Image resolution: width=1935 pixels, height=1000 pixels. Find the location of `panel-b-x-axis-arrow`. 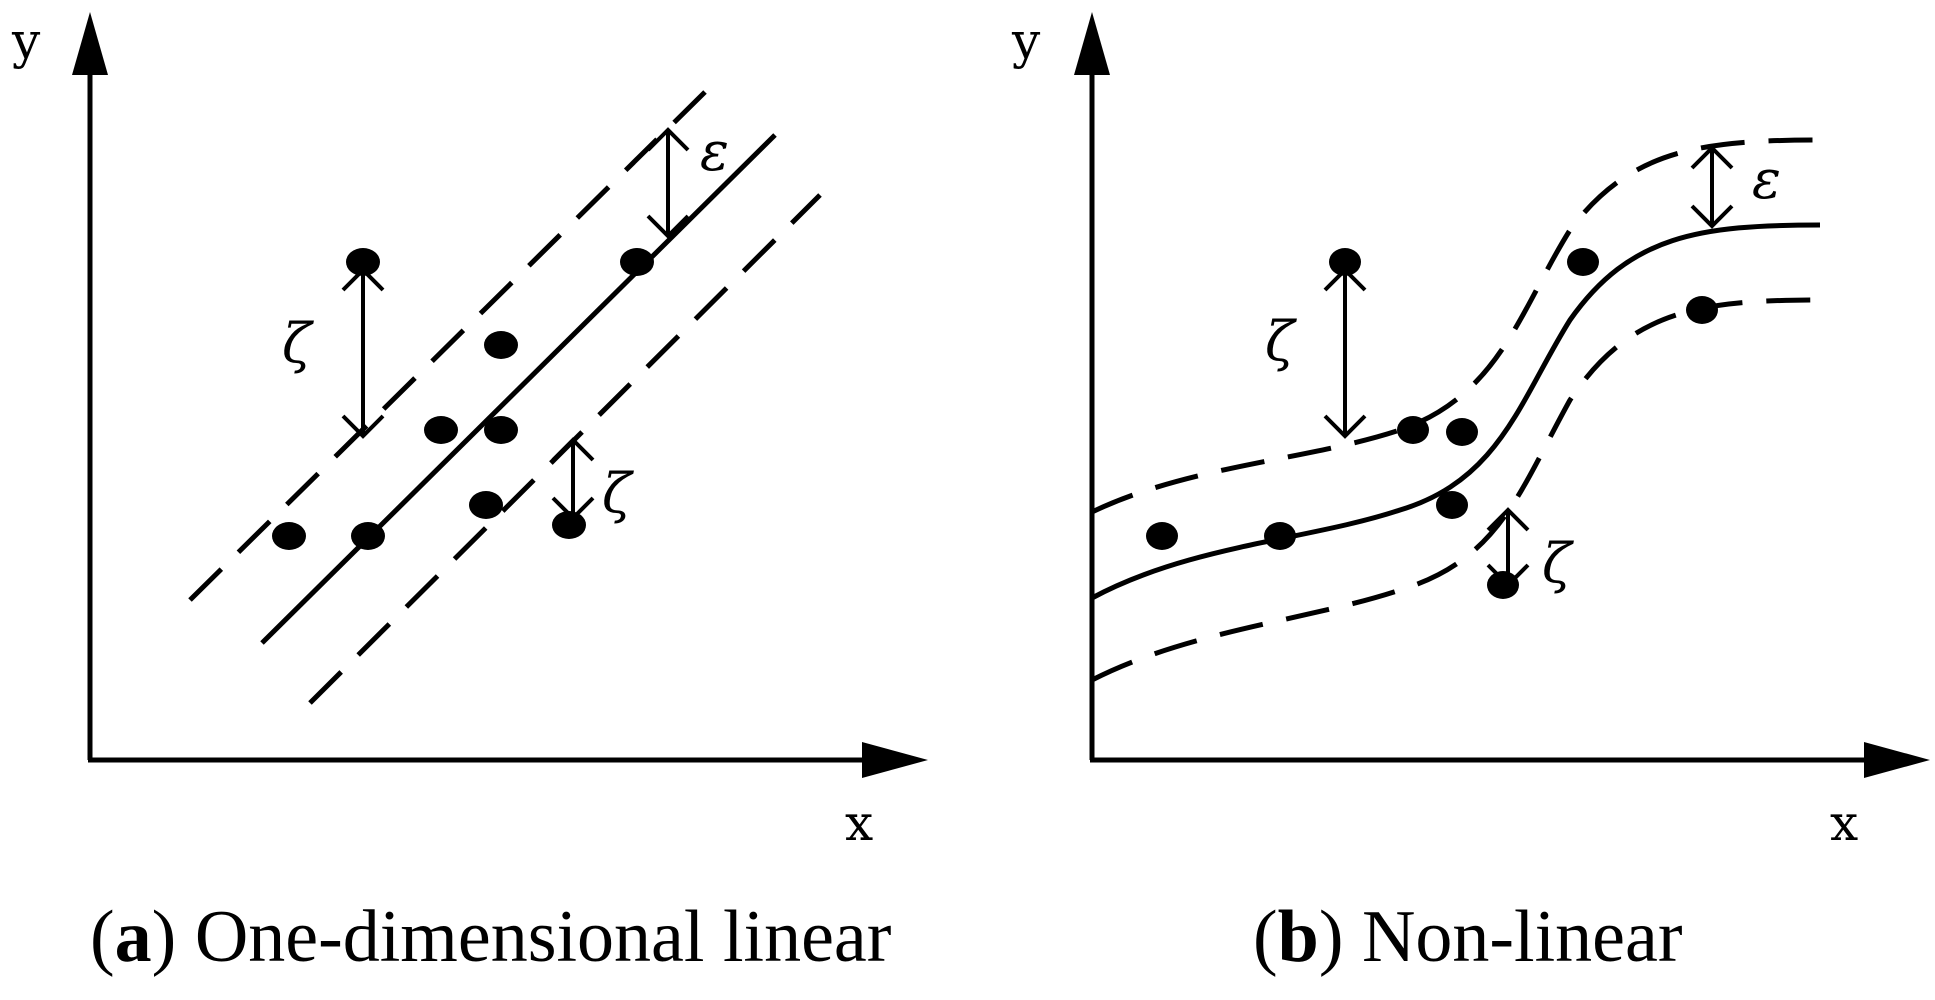

panel-b-x-axis-arrow is located at coordinates (1897, 760).